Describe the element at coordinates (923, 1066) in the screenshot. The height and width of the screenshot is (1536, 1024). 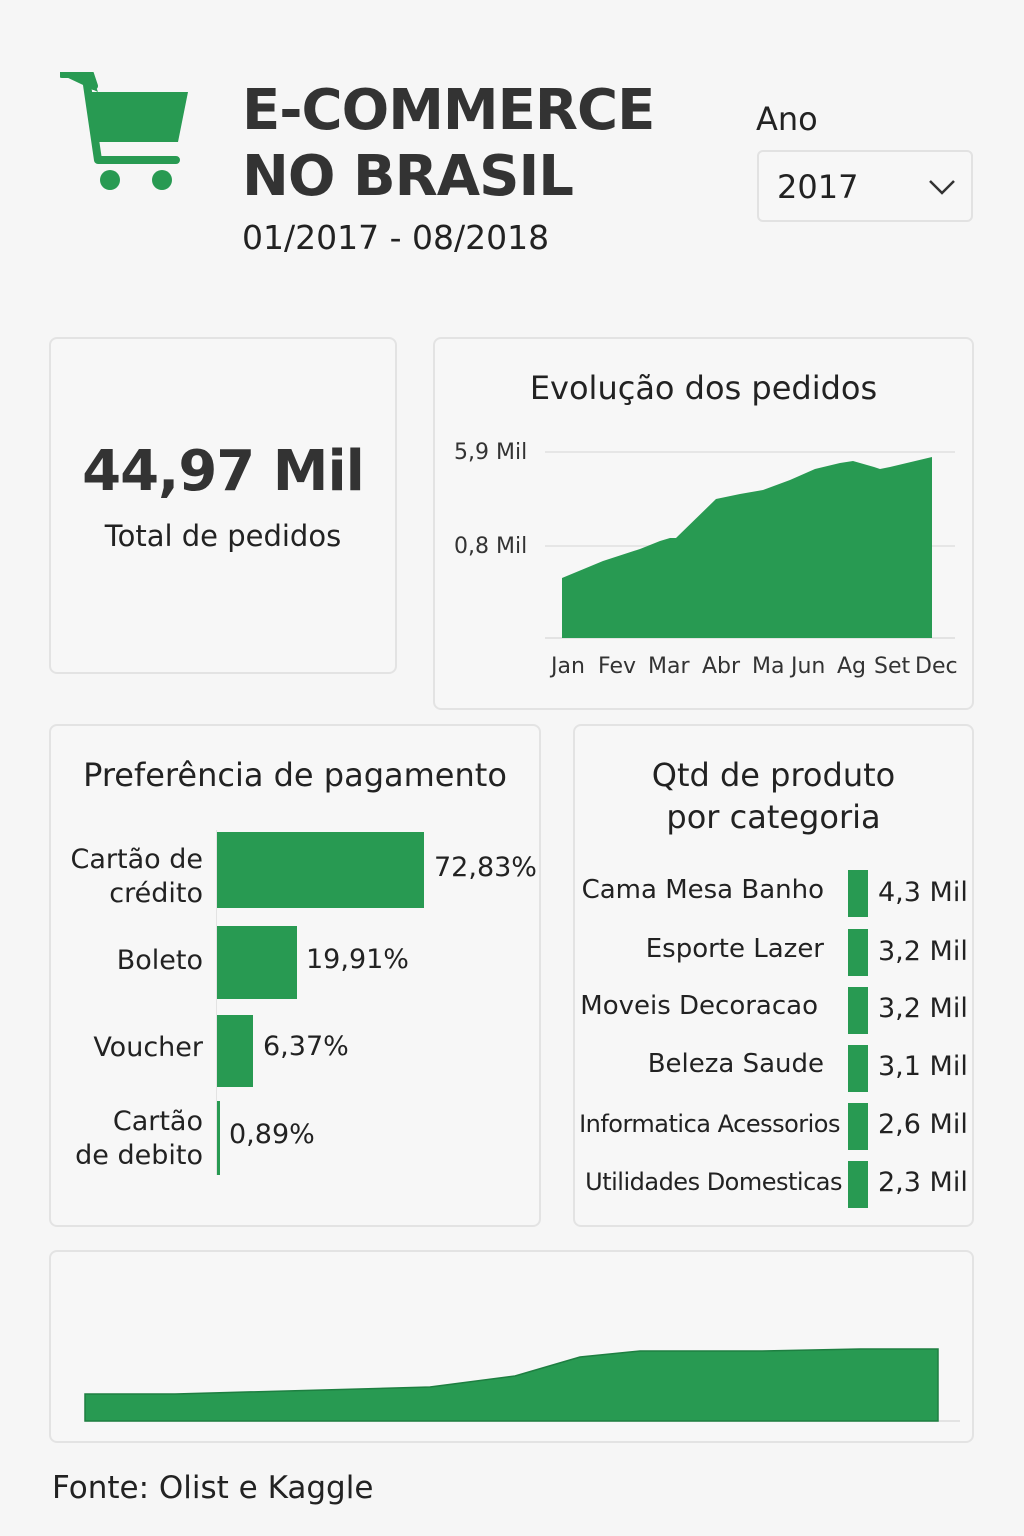
I see `category-value: 3,1 Mil` at that location.